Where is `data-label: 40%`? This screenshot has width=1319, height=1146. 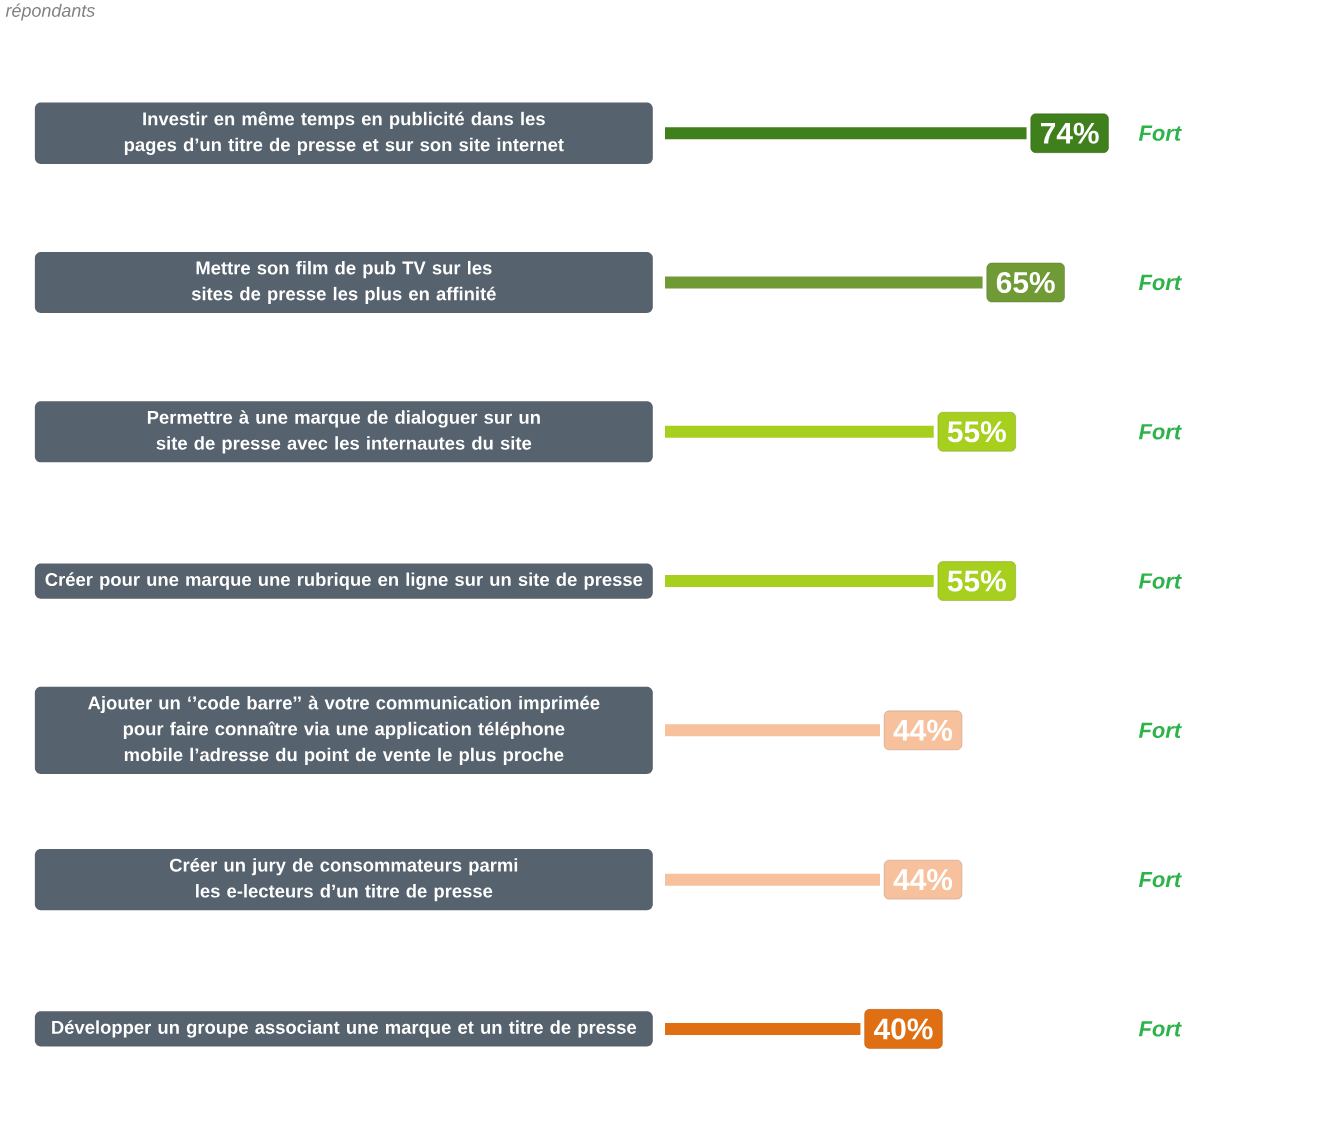 data-label: 40% is located at coordinates (903, 1029).